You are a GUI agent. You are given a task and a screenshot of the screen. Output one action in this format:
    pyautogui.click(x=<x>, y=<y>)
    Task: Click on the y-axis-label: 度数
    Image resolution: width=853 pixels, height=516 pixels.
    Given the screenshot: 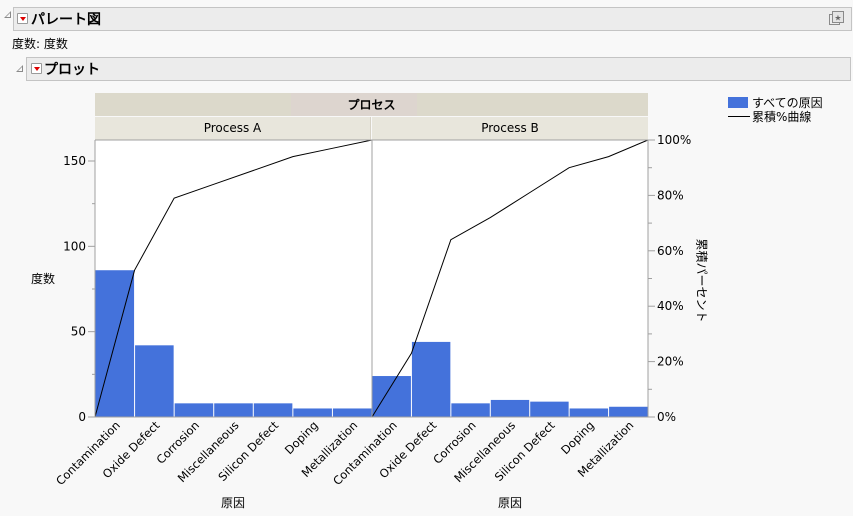 What is the action you would take?
    pyautogui.click(x=43, y=279)
    